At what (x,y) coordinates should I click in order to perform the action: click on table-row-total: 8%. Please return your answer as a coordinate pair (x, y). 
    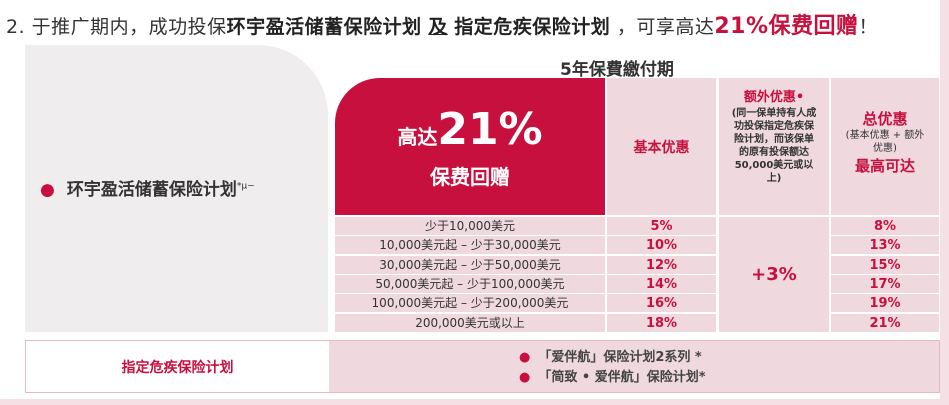
    Looking at the image, I should click on (885, 226).